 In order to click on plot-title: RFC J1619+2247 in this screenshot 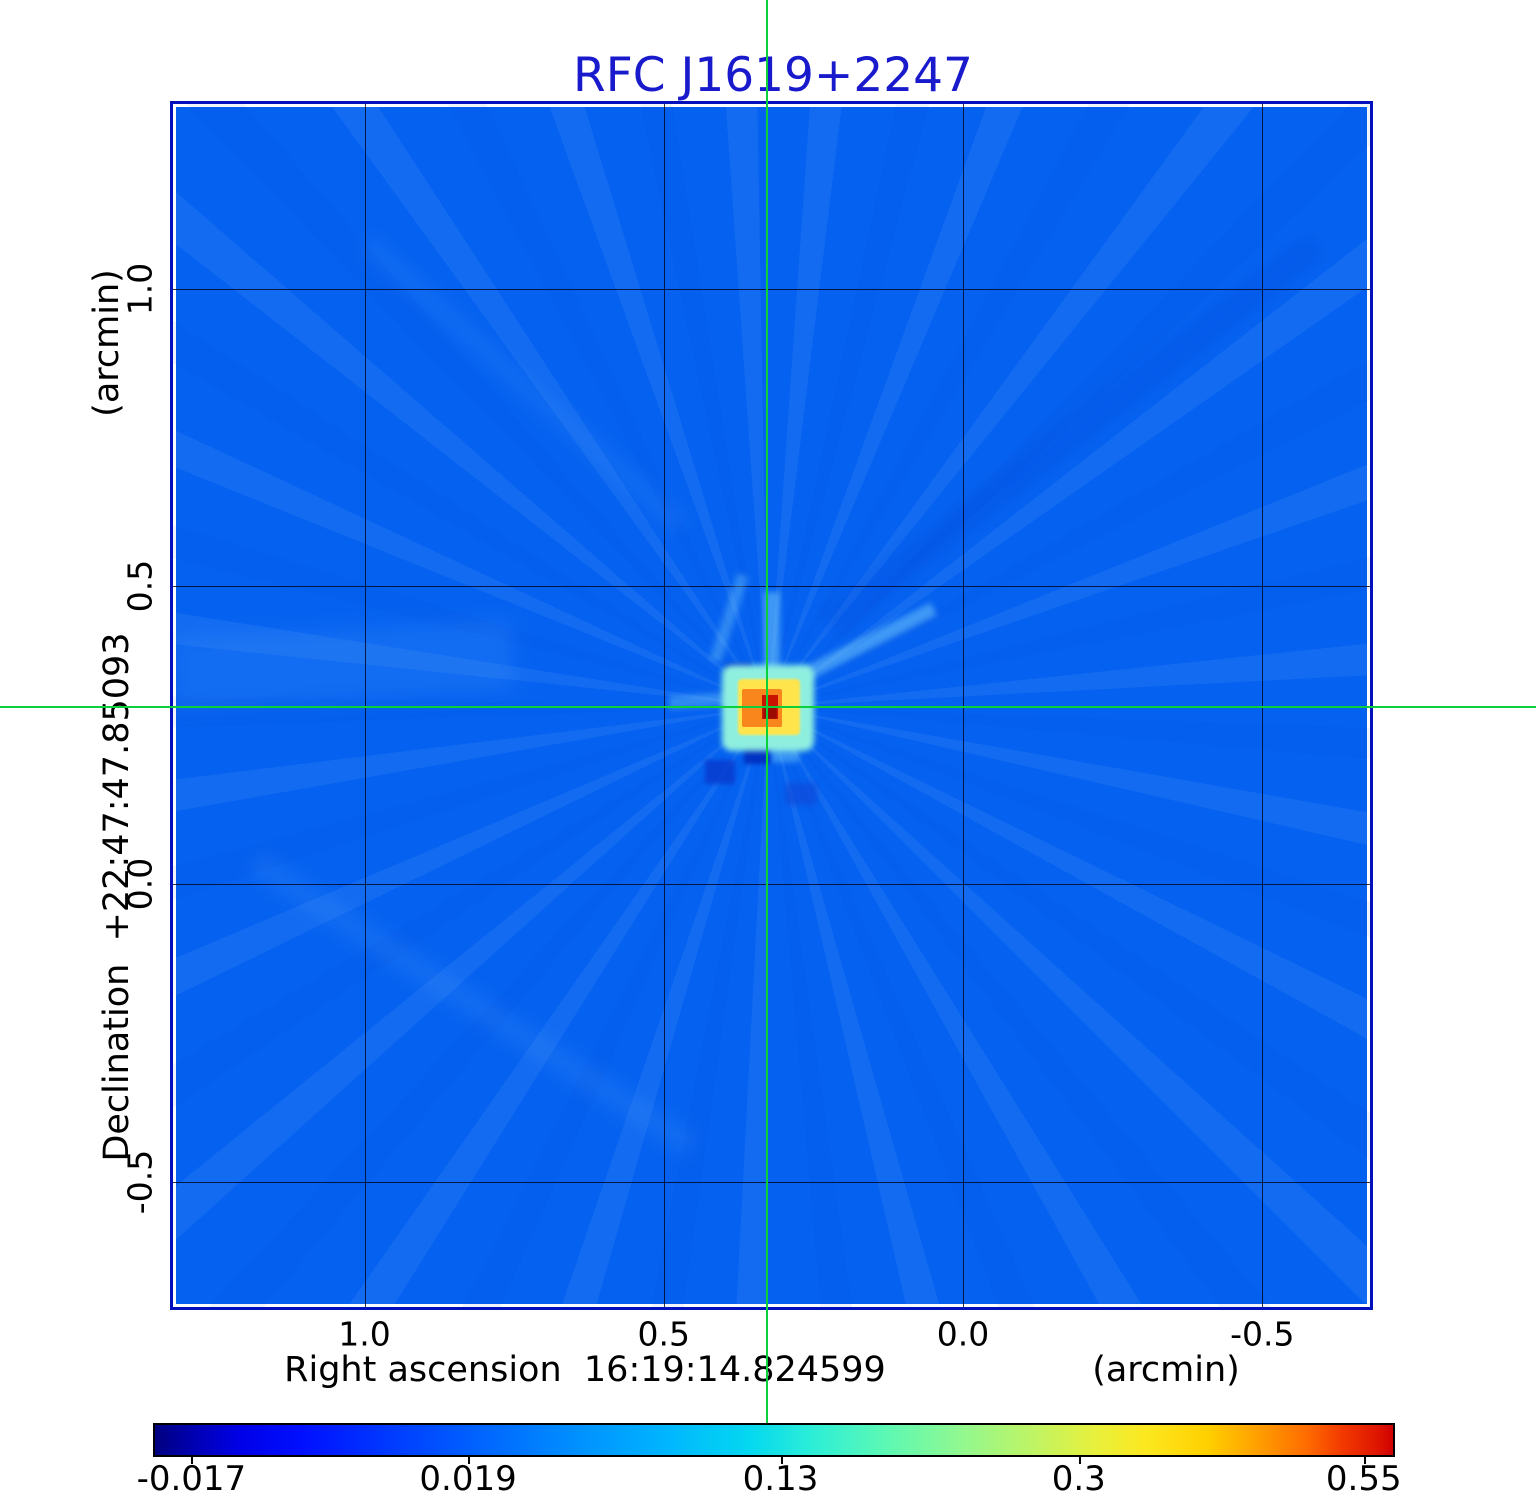, I will do `click(773, 75)`.